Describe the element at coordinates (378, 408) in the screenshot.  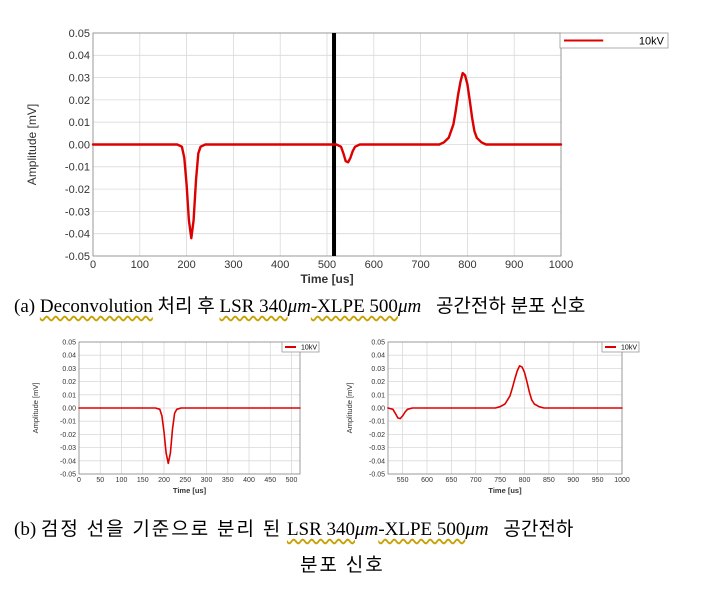
I see `right-y-tick-label: 0.00` at that location.